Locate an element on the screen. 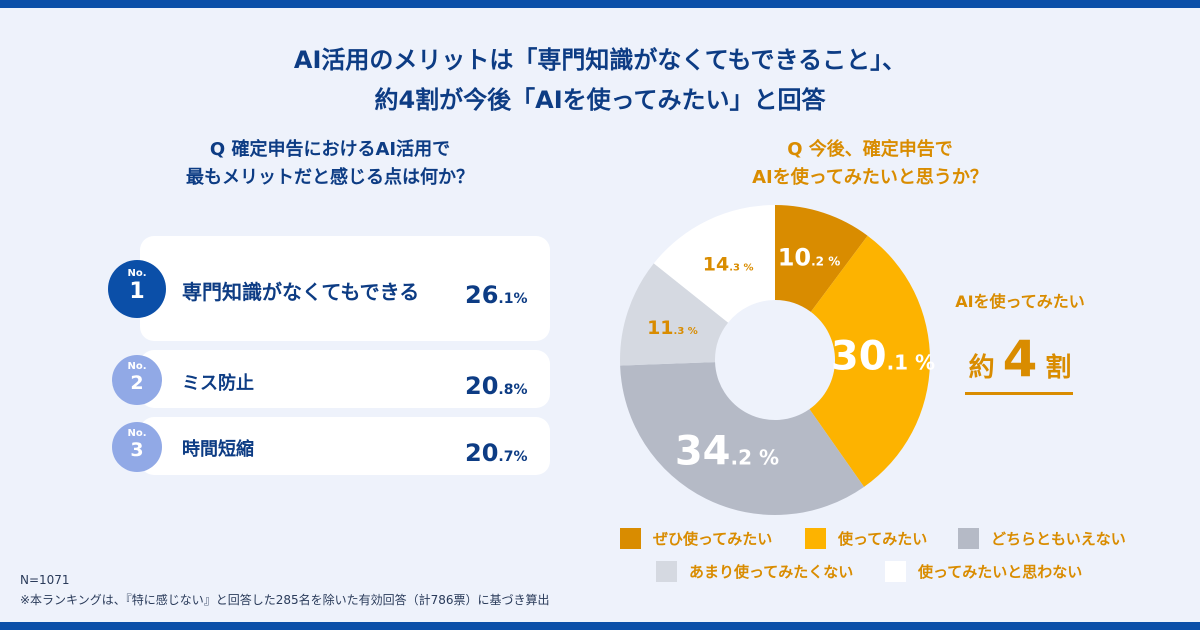 The height and width of the screenshot is (630, 1200). ranking-value-1: 26.1% is located at coordinates (496, 295).